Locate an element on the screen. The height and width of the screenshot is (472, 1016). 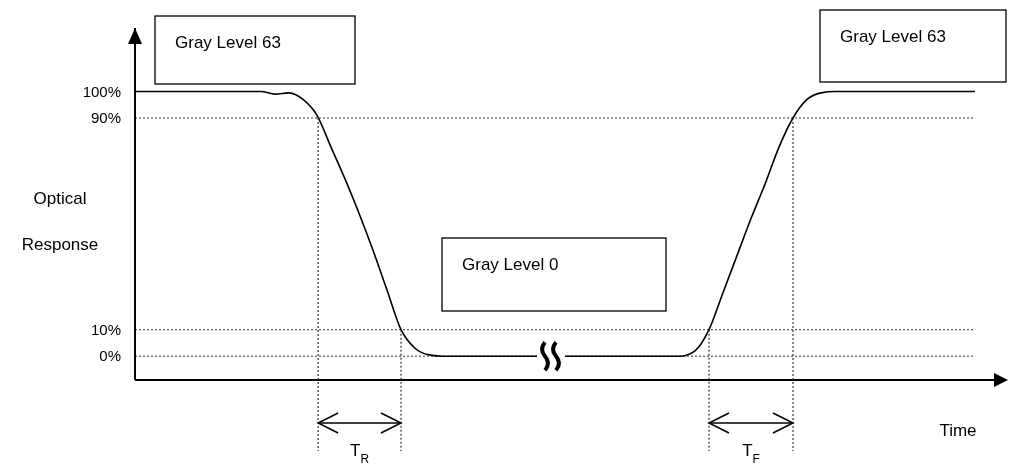
y-tick-label: 10% is located at coordinates (105, 329).